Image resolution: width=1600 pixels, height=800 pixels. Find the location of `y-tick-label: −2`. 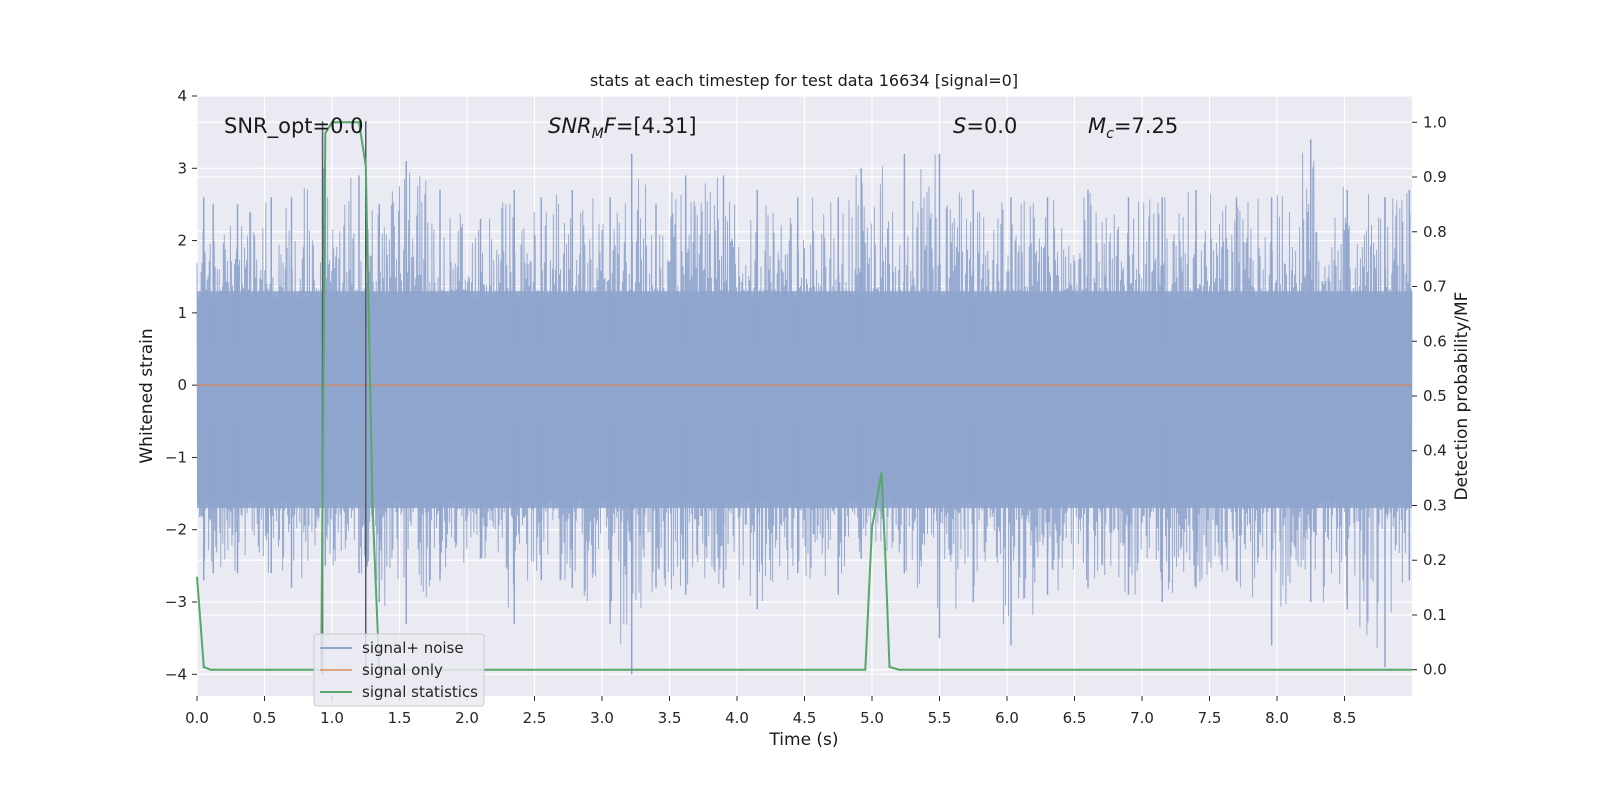

y-tick-label: −2 is located at coordinates (176, 530).